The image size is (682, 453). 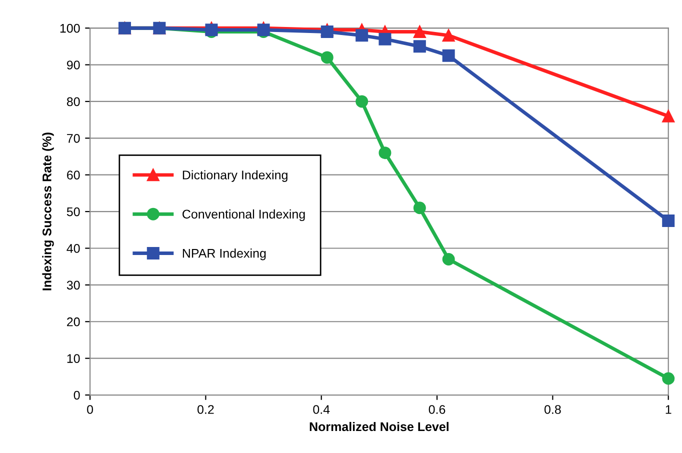 I want to click on x-tick-label: 0.6, so click(x=437, y=409).